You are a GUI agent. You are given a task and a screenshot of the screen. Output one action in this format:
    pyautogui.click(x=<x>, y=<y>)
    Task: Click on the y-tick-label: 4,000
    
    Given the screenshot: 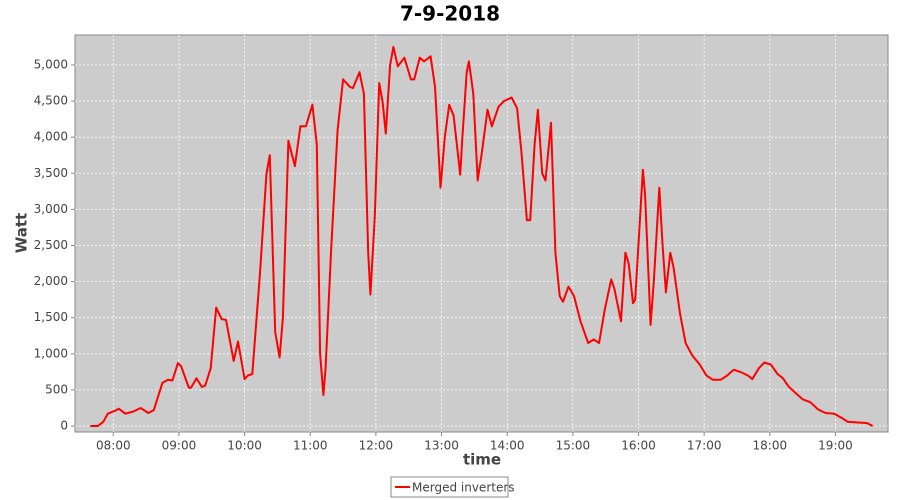 What is the action you would take?
    pyautogui.click(x=51, y=137)
    